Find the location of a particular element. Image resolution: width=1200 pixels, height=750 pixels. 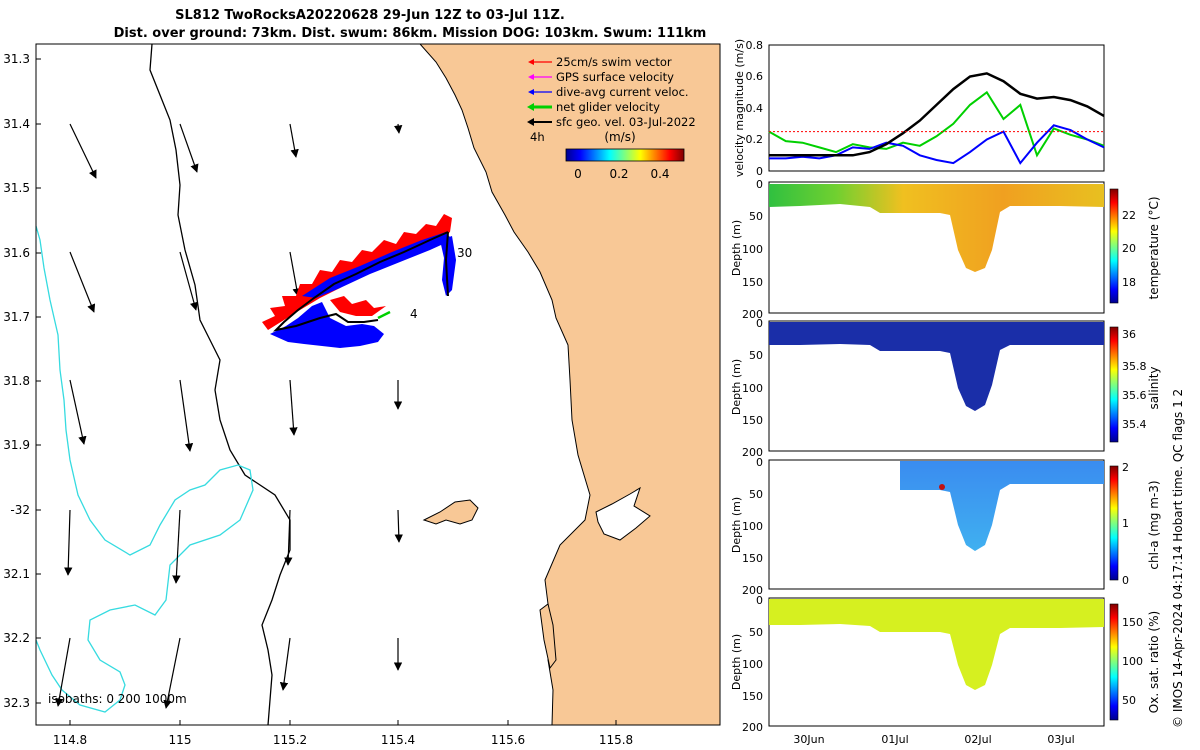

track-label-4: 4 is located at coordinates (414, 314).